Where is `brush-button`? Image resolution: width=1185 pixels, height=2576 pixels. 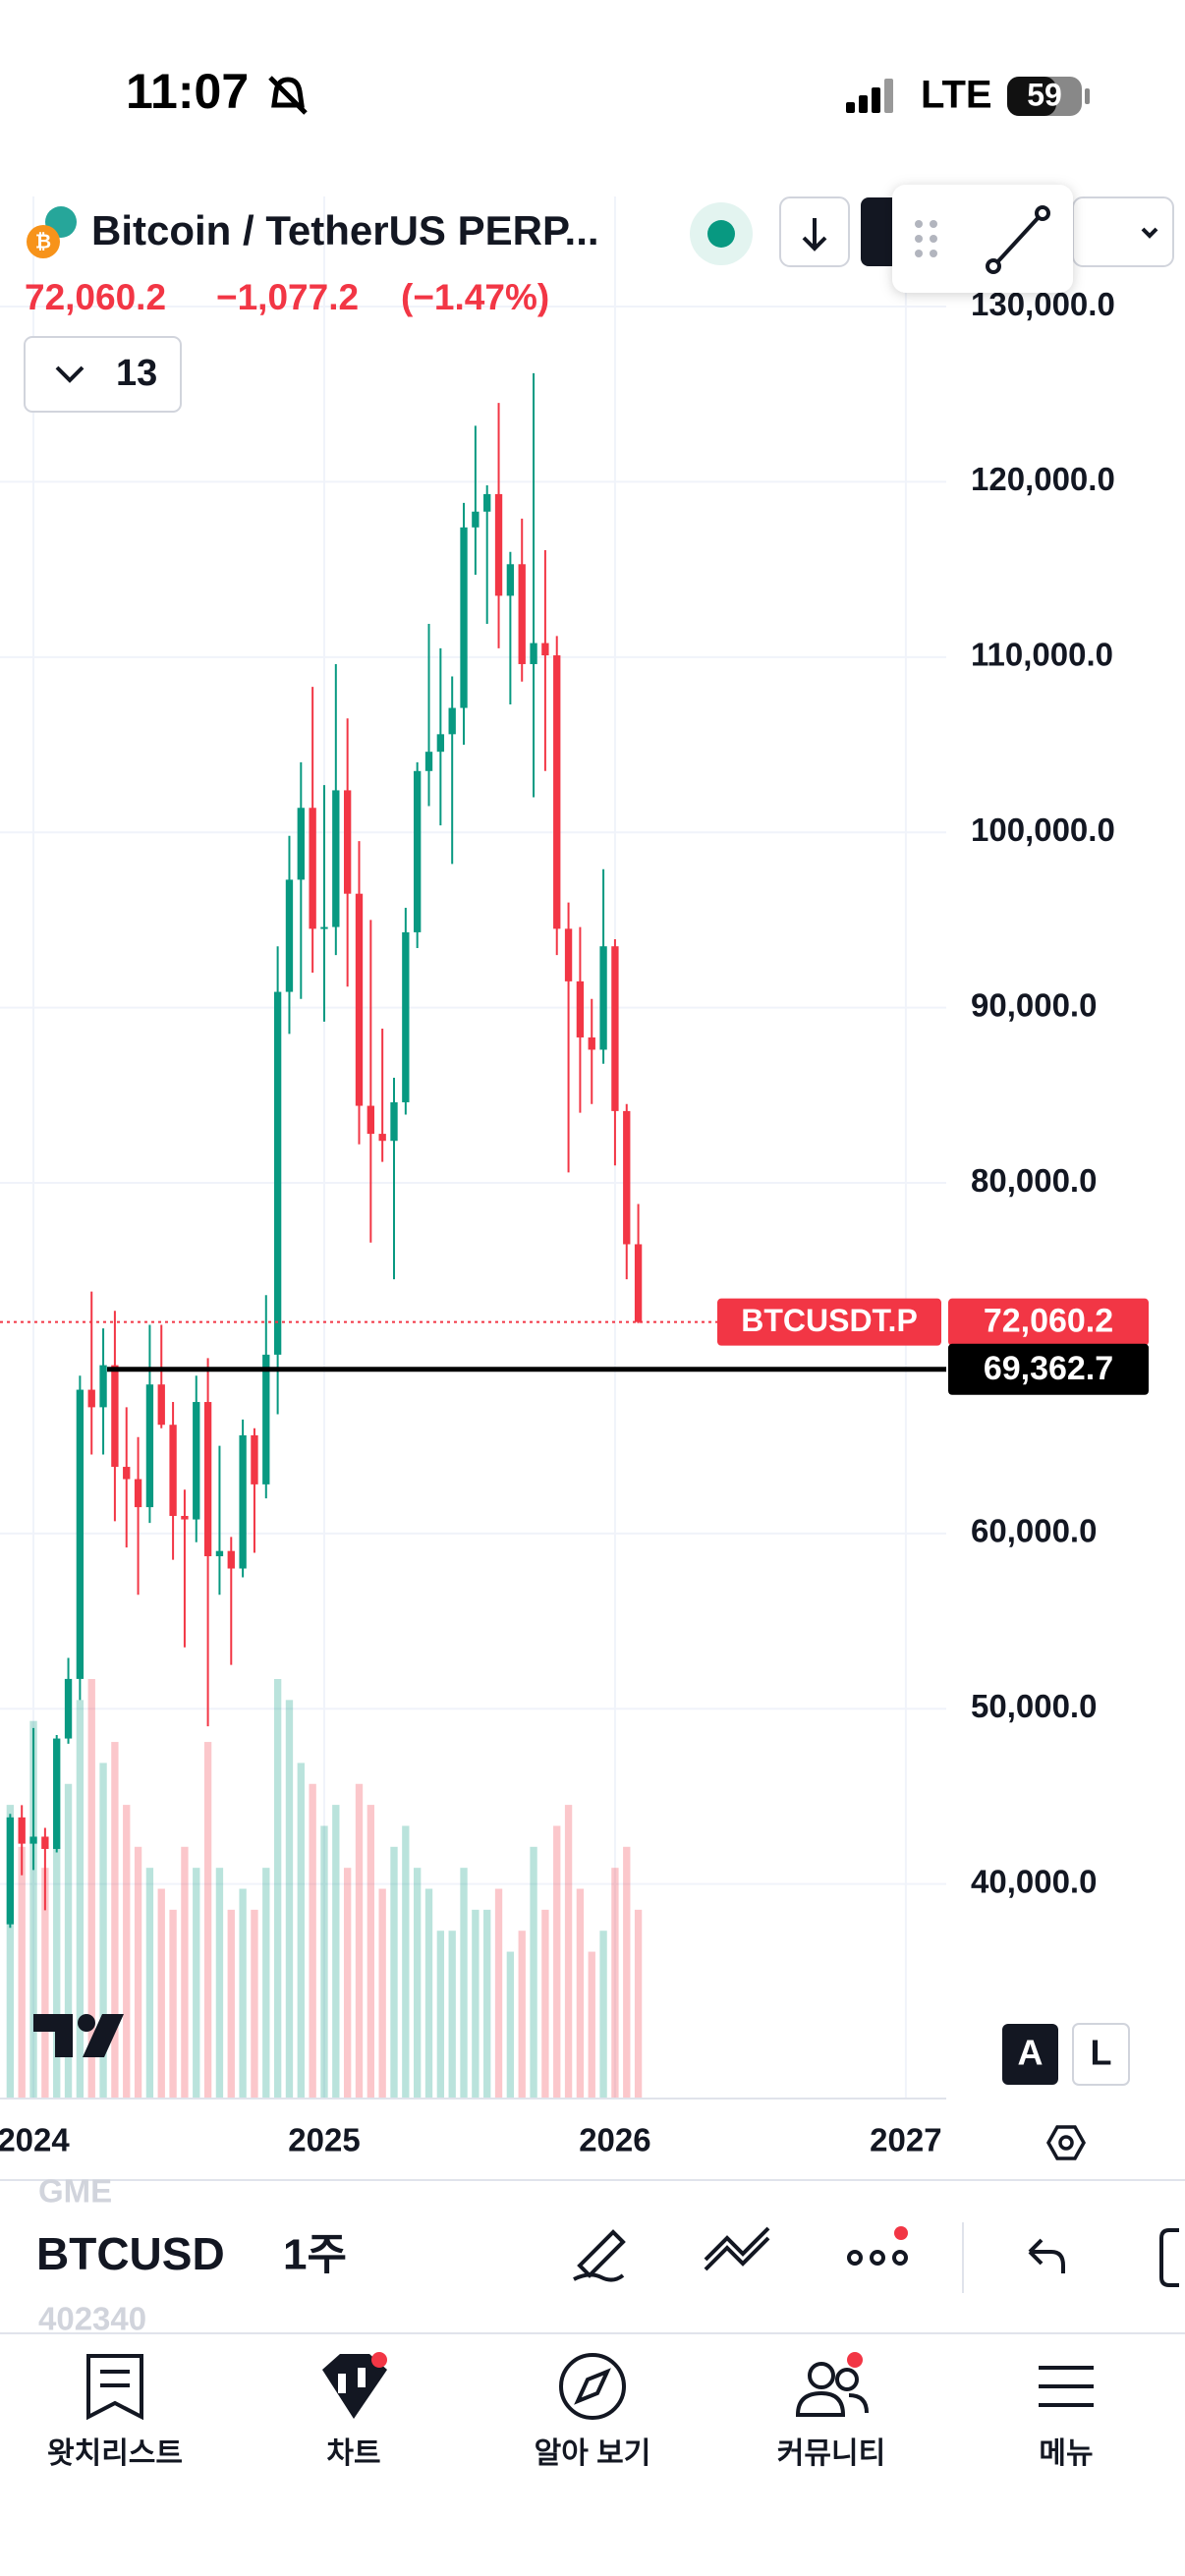
brush-button is located at coordinates (600, 2255).